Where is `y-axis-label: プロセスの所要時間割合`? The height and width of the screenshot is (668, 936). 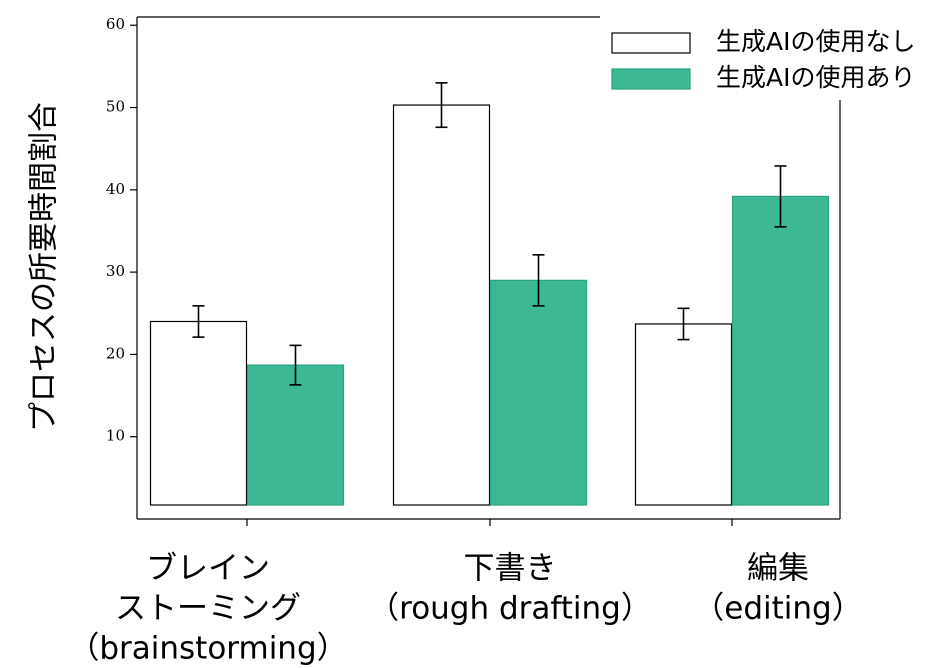
y-axis-label: プロセスの所要時間割合 is located at coordinates (44, 267).